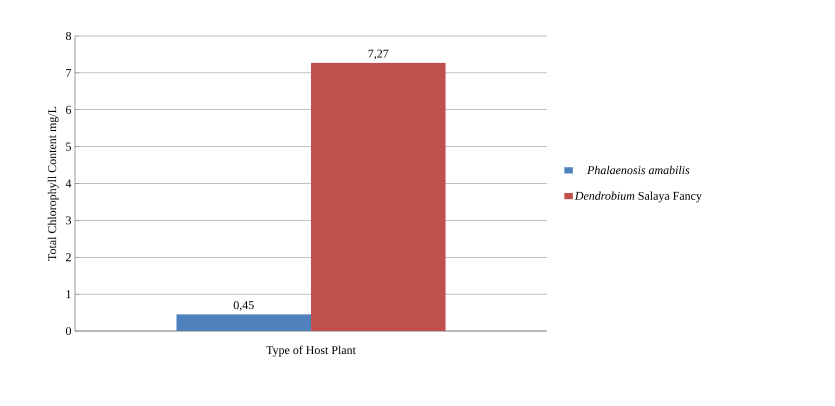 The height and width of the screenshot is (406, 835). Describe the element at coordinates (69, 36) in the screenshot. I see `y-tick-label: 8` at that location.